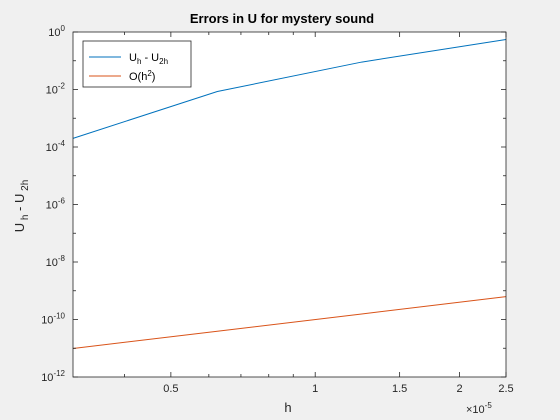  I want to click on y-tick-label: 10⁻⁸, so click(56, 261).